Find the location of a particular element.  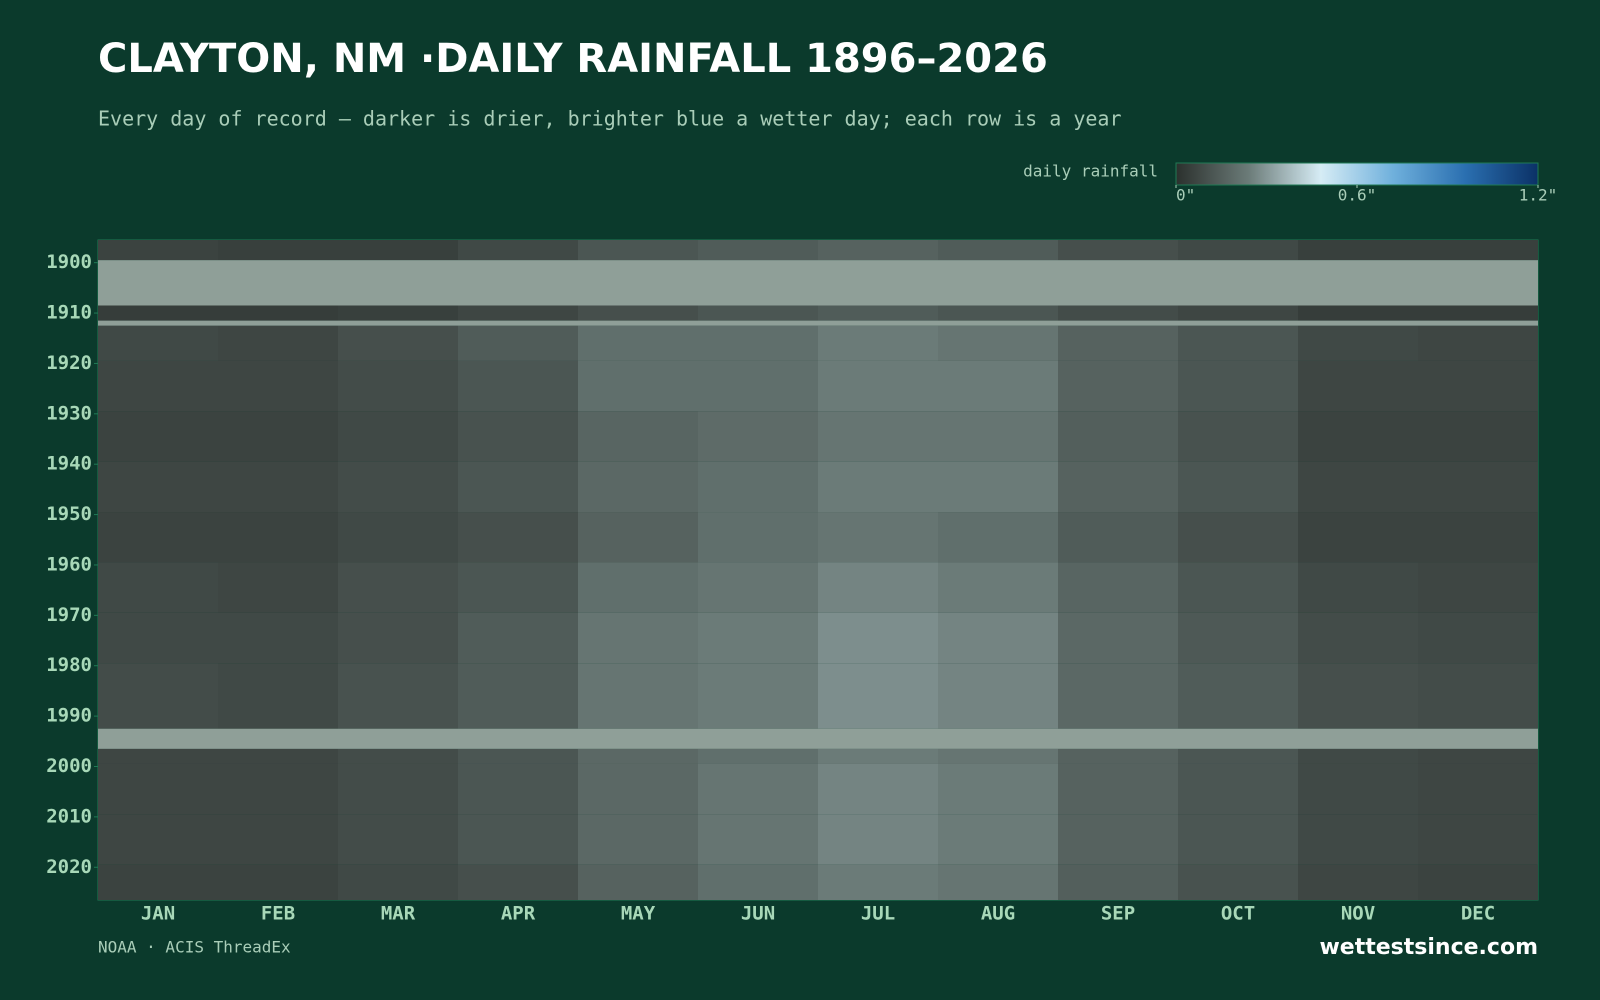

y-tick-label: 1910 is located at coordinates (69, 313).